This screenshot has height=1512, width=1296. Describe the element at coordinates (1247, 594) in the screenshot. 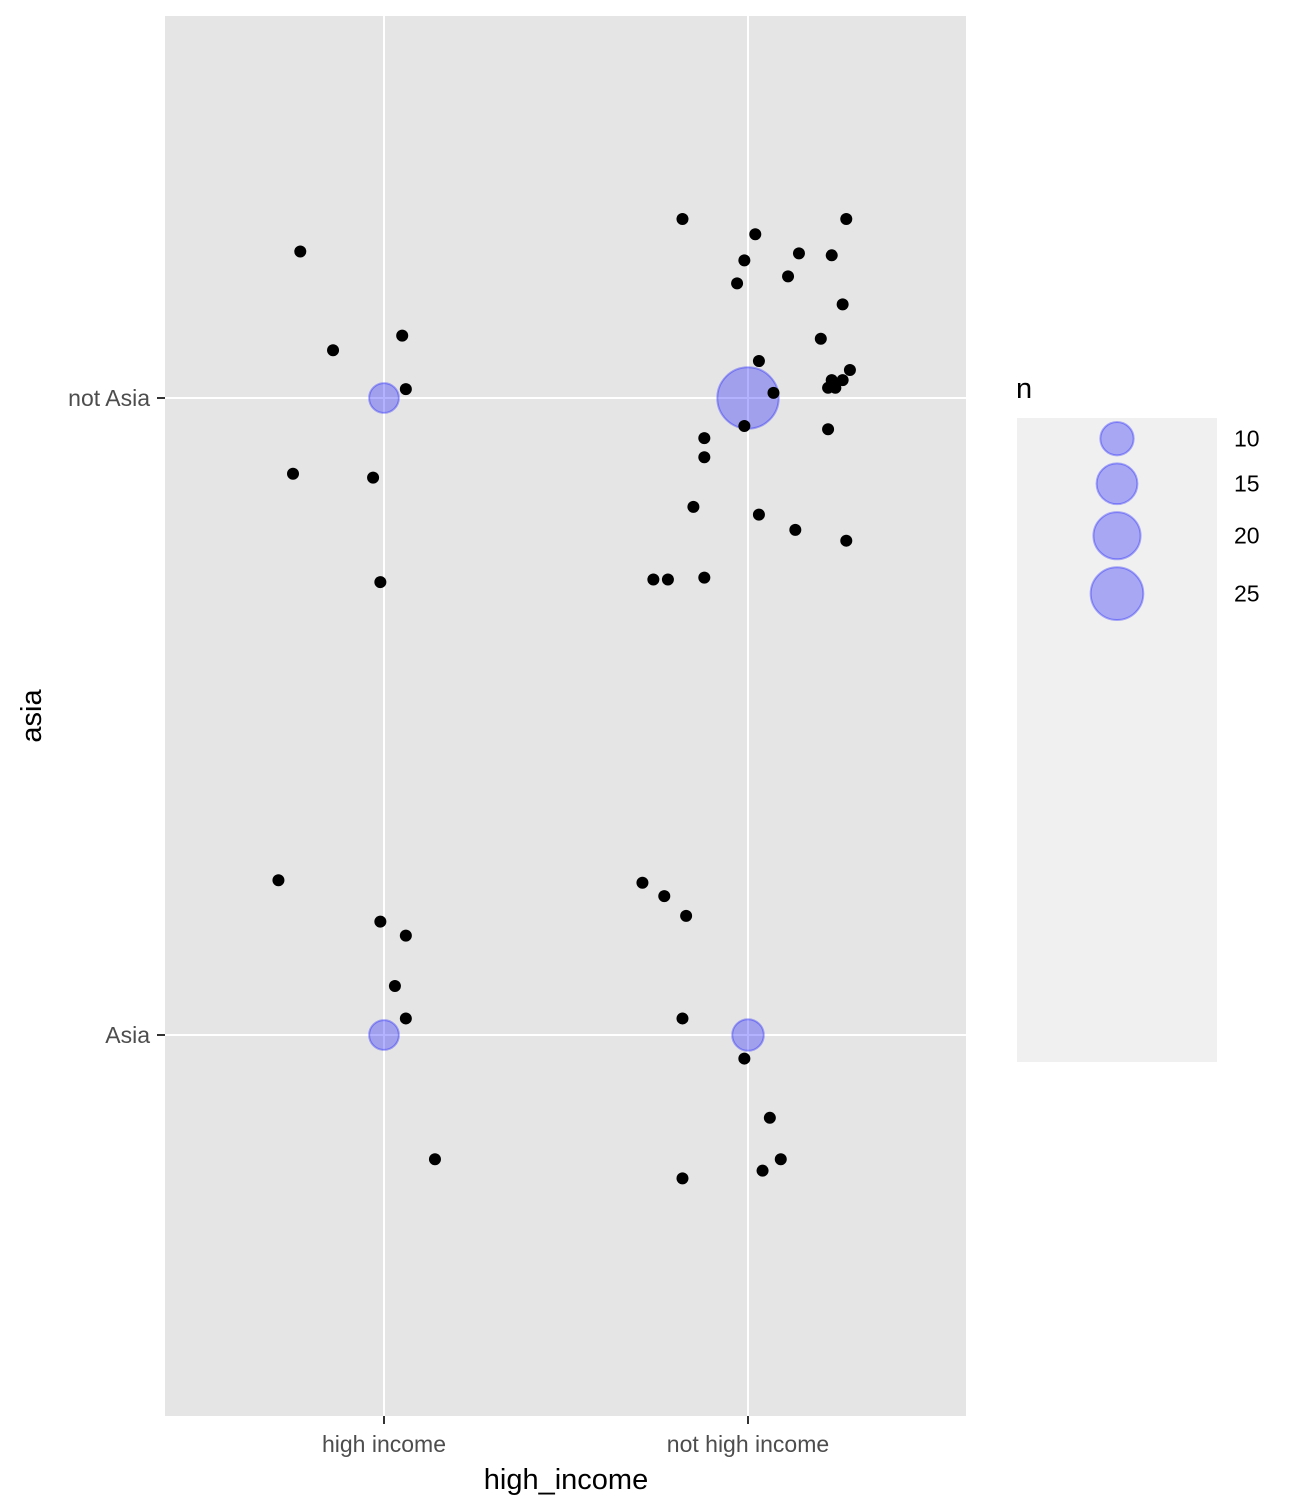

I see `legend-label: 25` at that location.